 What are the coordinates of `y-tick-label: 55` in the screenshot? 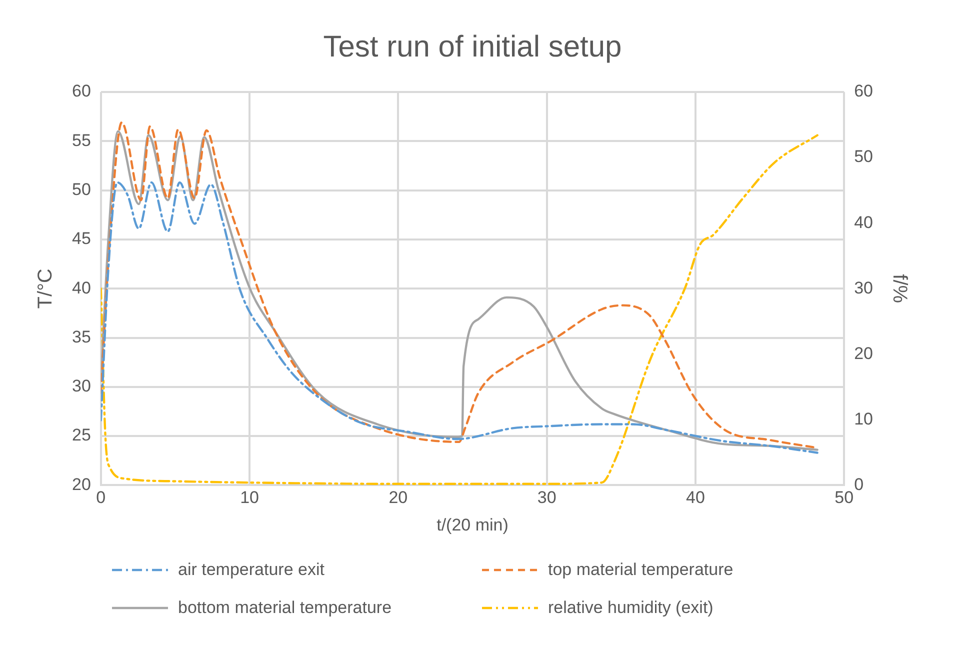 It's located at (81, 140).